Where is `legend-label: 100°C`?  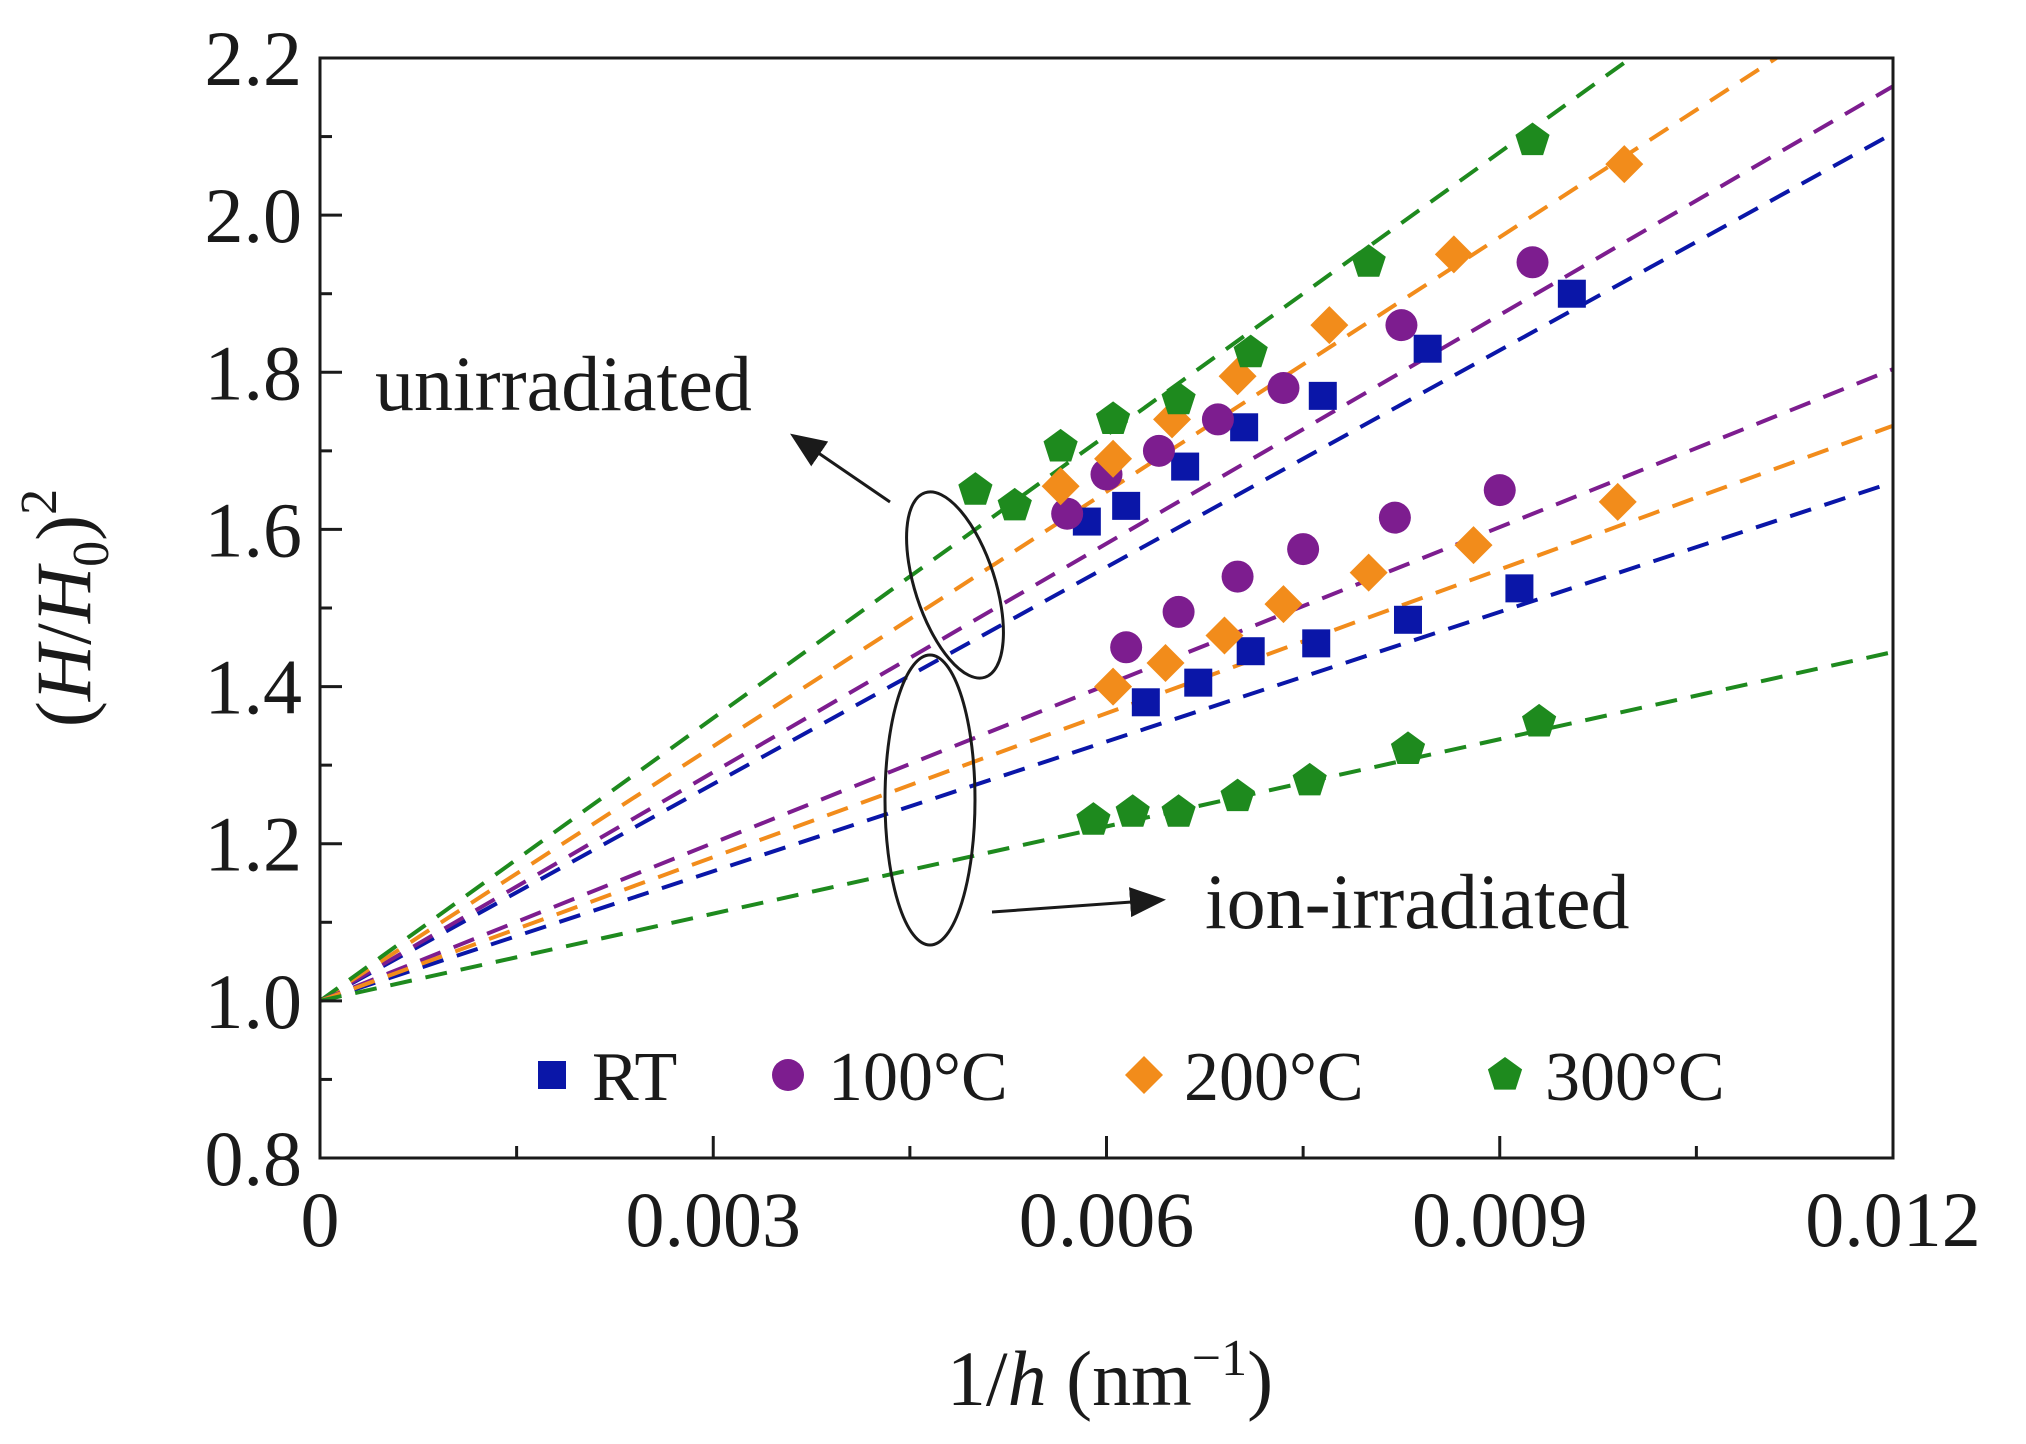 legend-label: 100°C is located at coordinates (918, 1077).